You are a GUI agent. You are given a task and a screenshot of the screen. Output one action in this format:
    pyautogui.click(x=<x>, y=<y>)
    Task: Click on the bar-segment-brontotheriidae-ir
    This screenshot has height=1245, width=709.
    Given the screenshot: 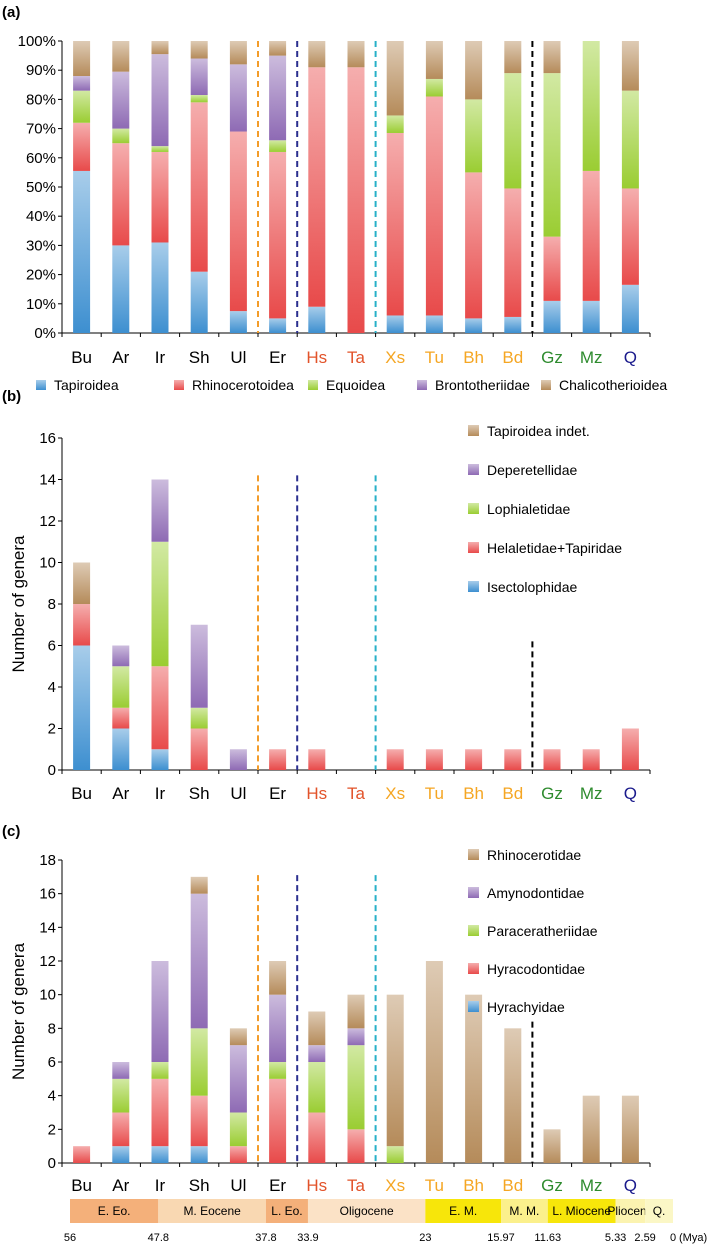 What is the action you would take?
    pyautogui.click(x=160, y=100)
    